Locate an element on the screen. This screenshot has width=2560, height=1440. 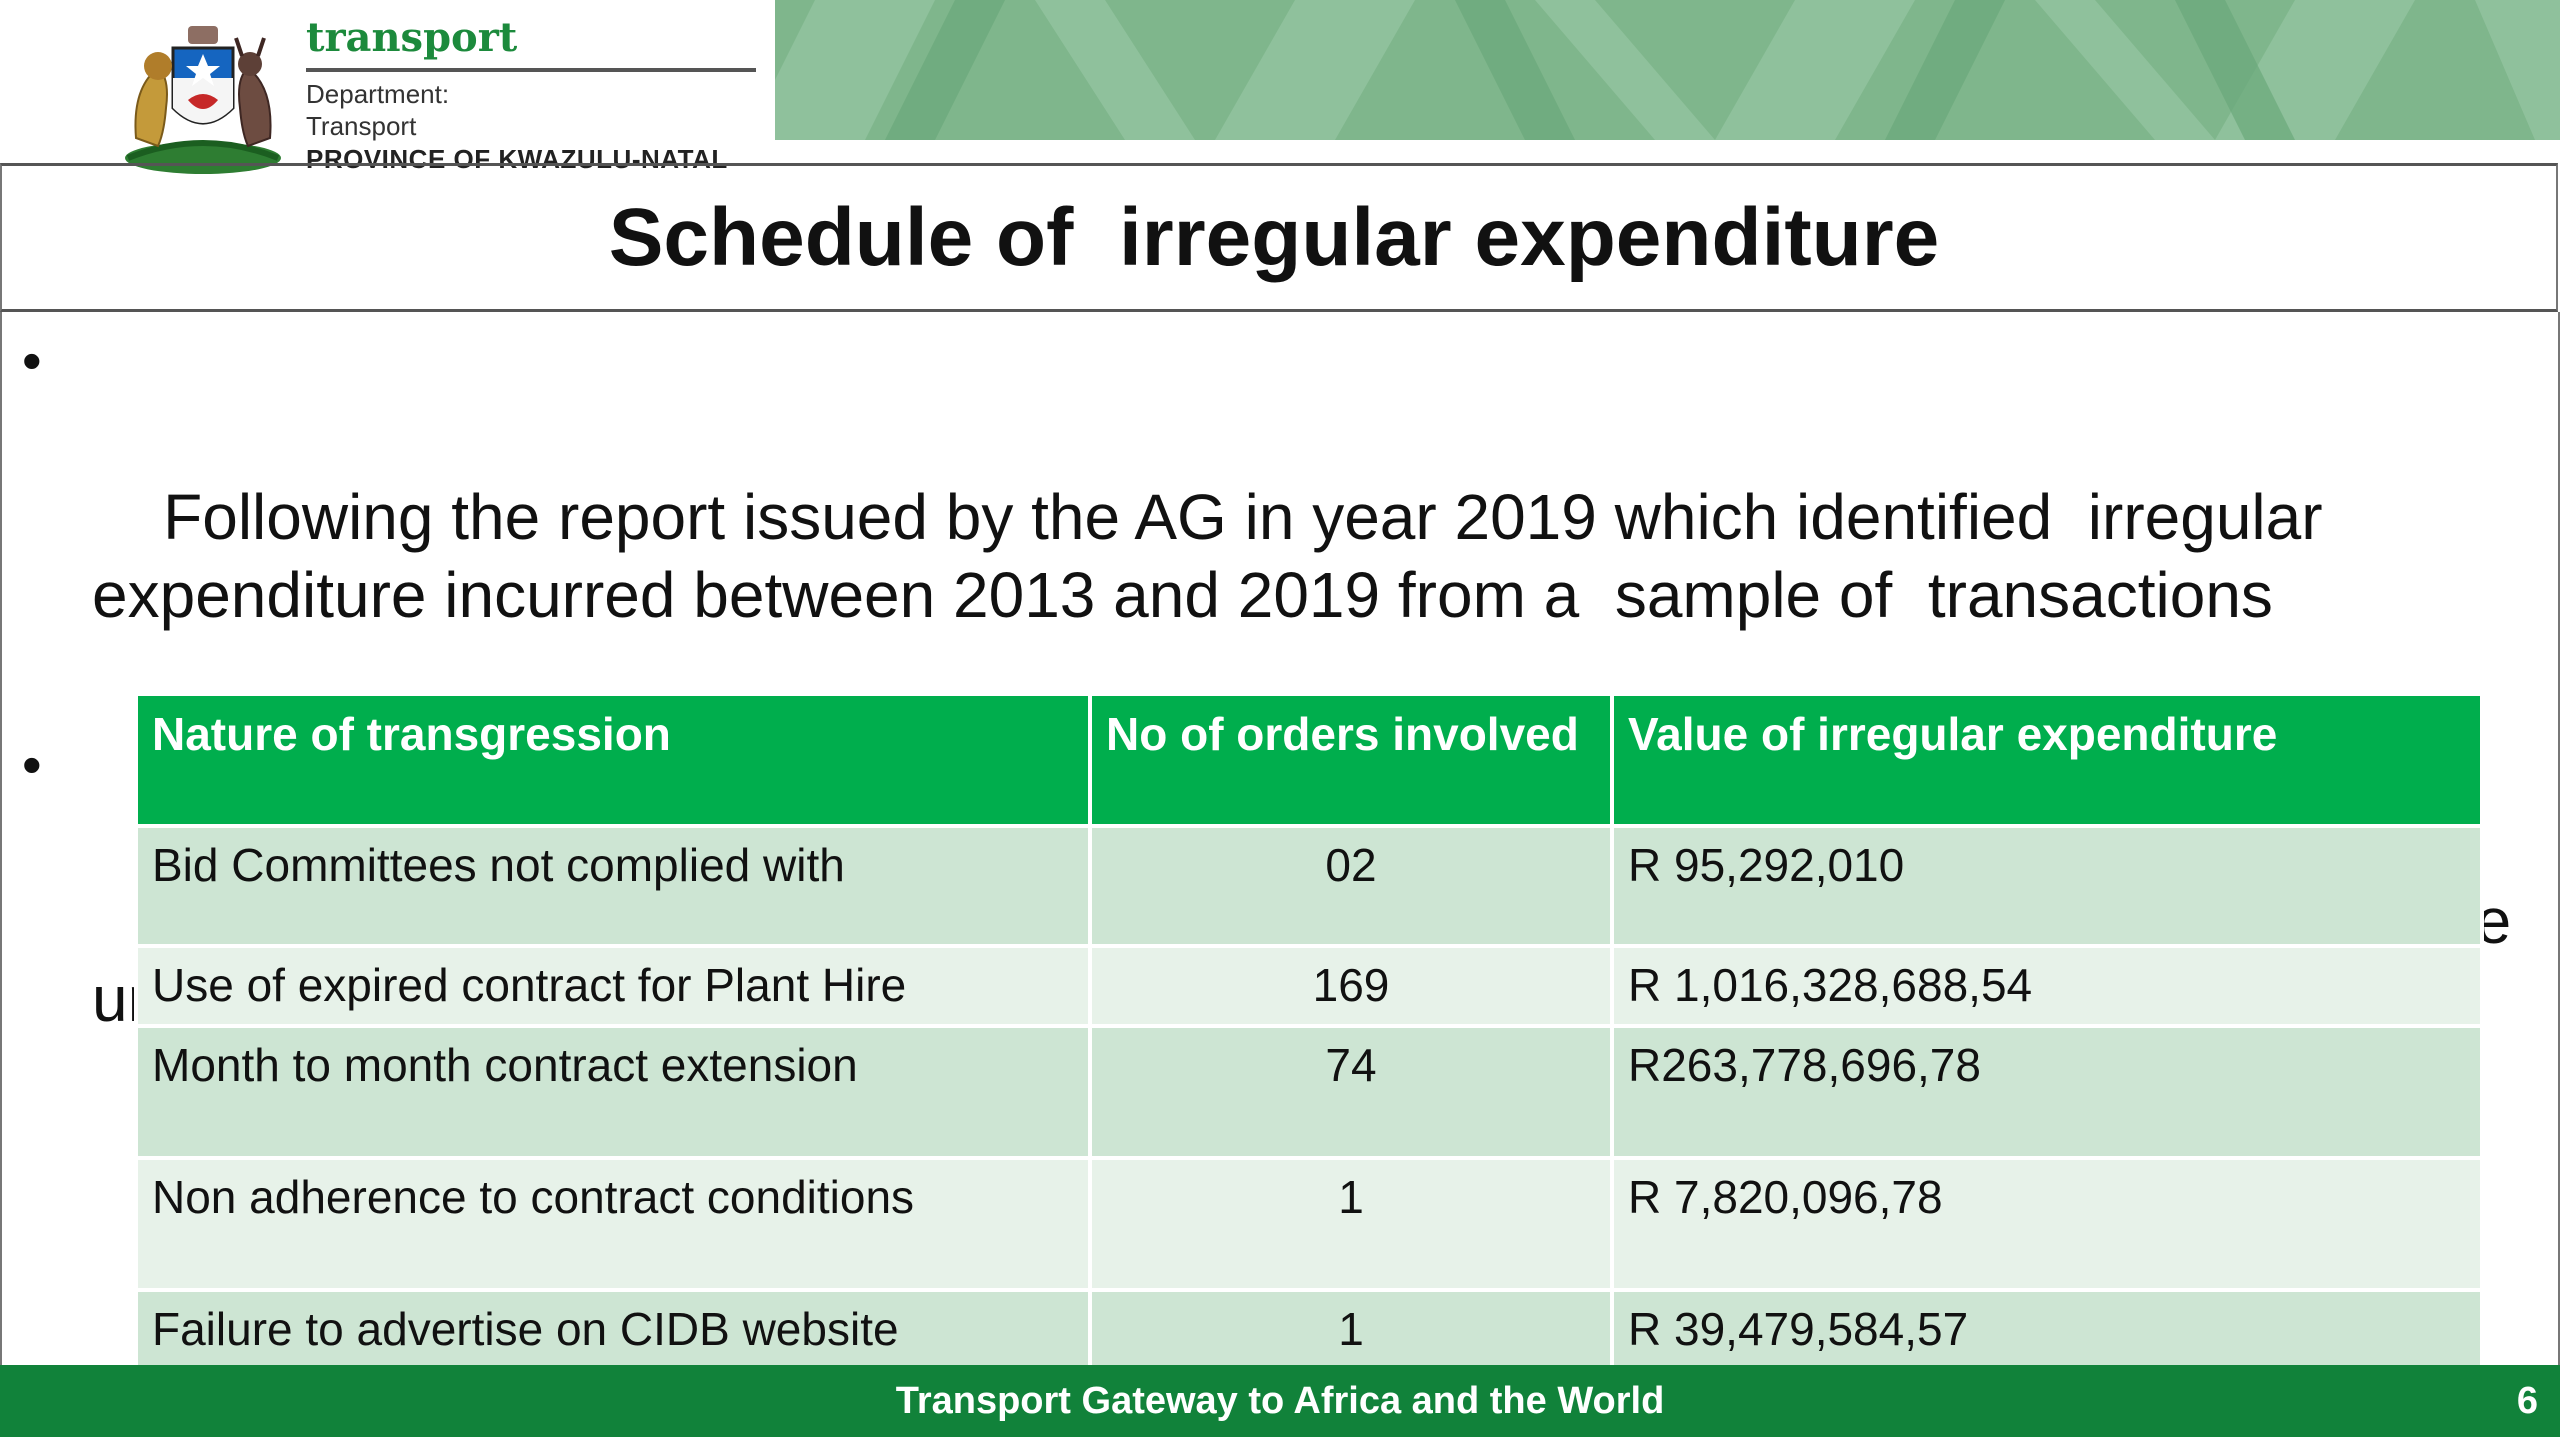
column-header-orders: No of orders involved is located at coordinates (1351, 760).